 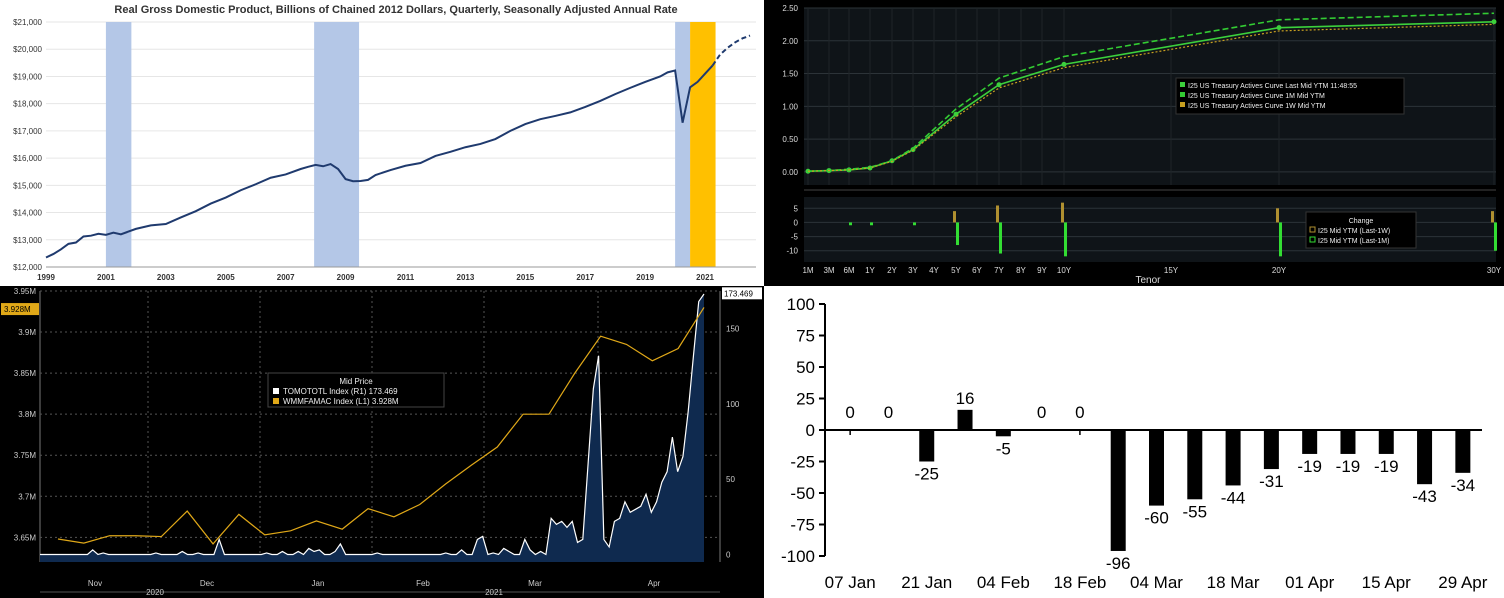 I want to click on x-tick-label: 10Y, so click(x=1064, y=270).